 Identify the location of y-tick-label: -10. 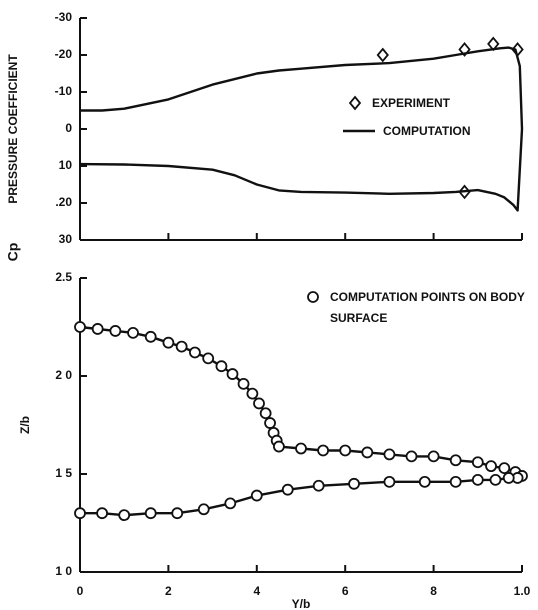
(64, 91).